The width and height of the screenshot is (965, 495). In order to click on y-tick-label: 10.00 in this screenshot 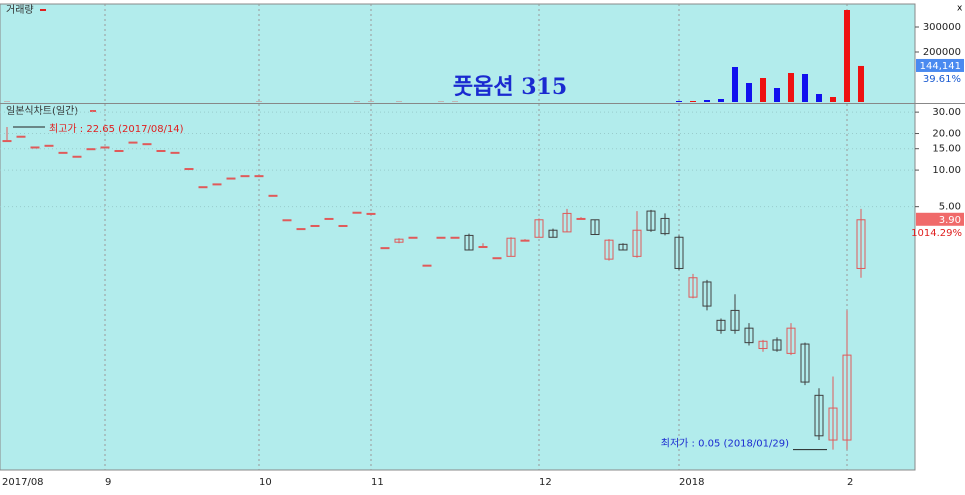, I will do `click(946, 170)`.